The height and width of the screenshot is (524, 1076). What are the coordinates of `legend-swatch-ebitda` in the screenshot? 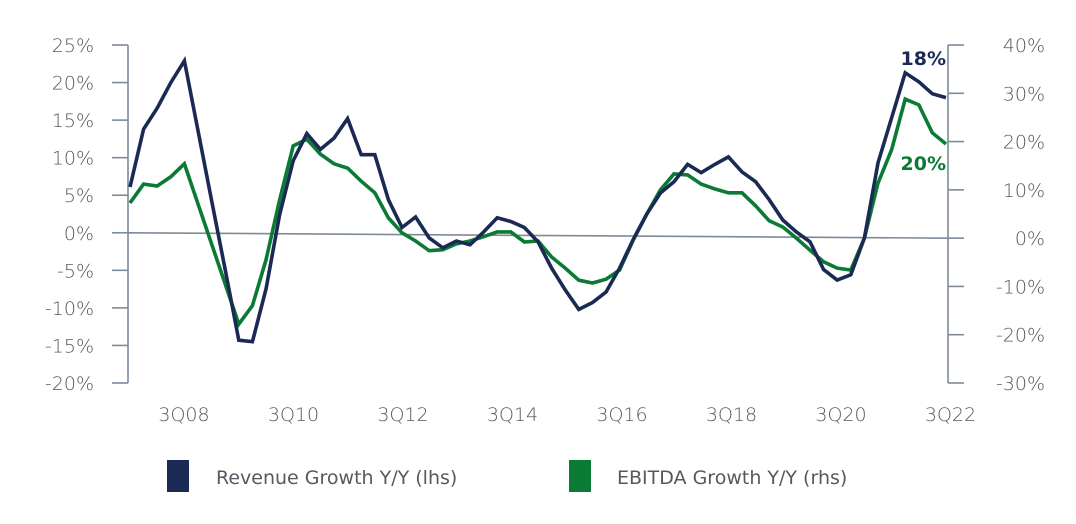 It's located at (580, 476).